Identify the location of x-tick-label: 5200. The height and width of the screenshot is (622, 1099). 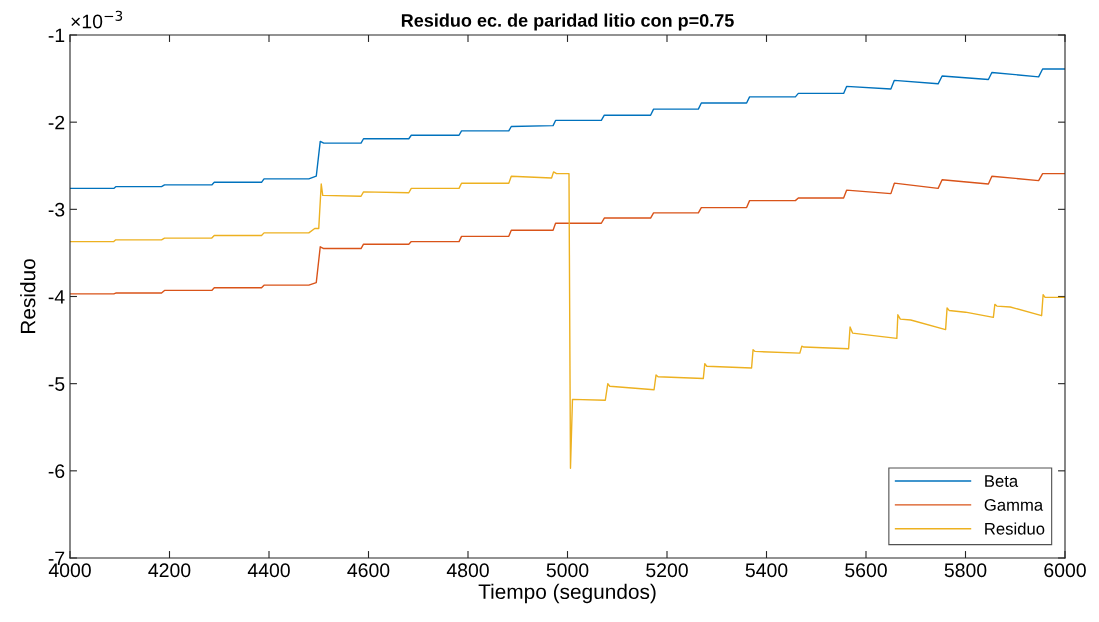
(667, 570).